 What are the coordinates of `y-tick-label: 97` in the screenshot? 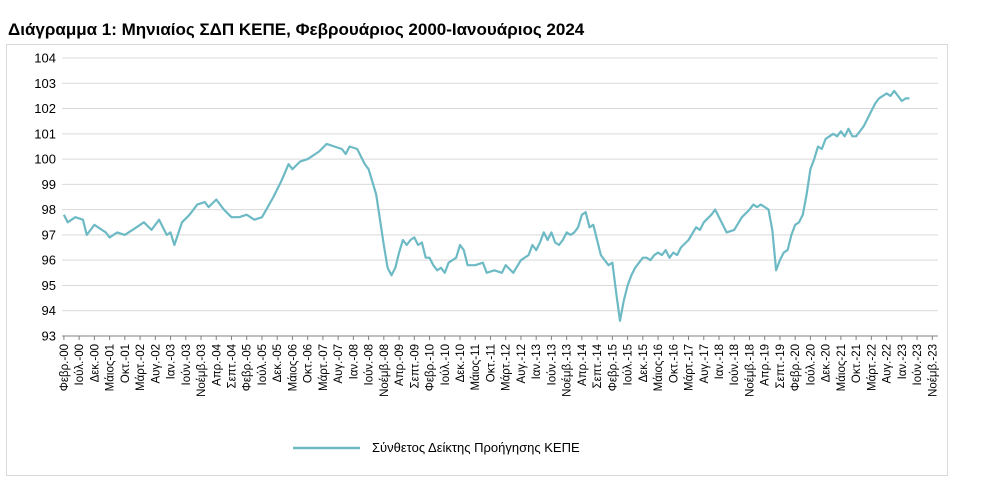 It's located at (49, 234).